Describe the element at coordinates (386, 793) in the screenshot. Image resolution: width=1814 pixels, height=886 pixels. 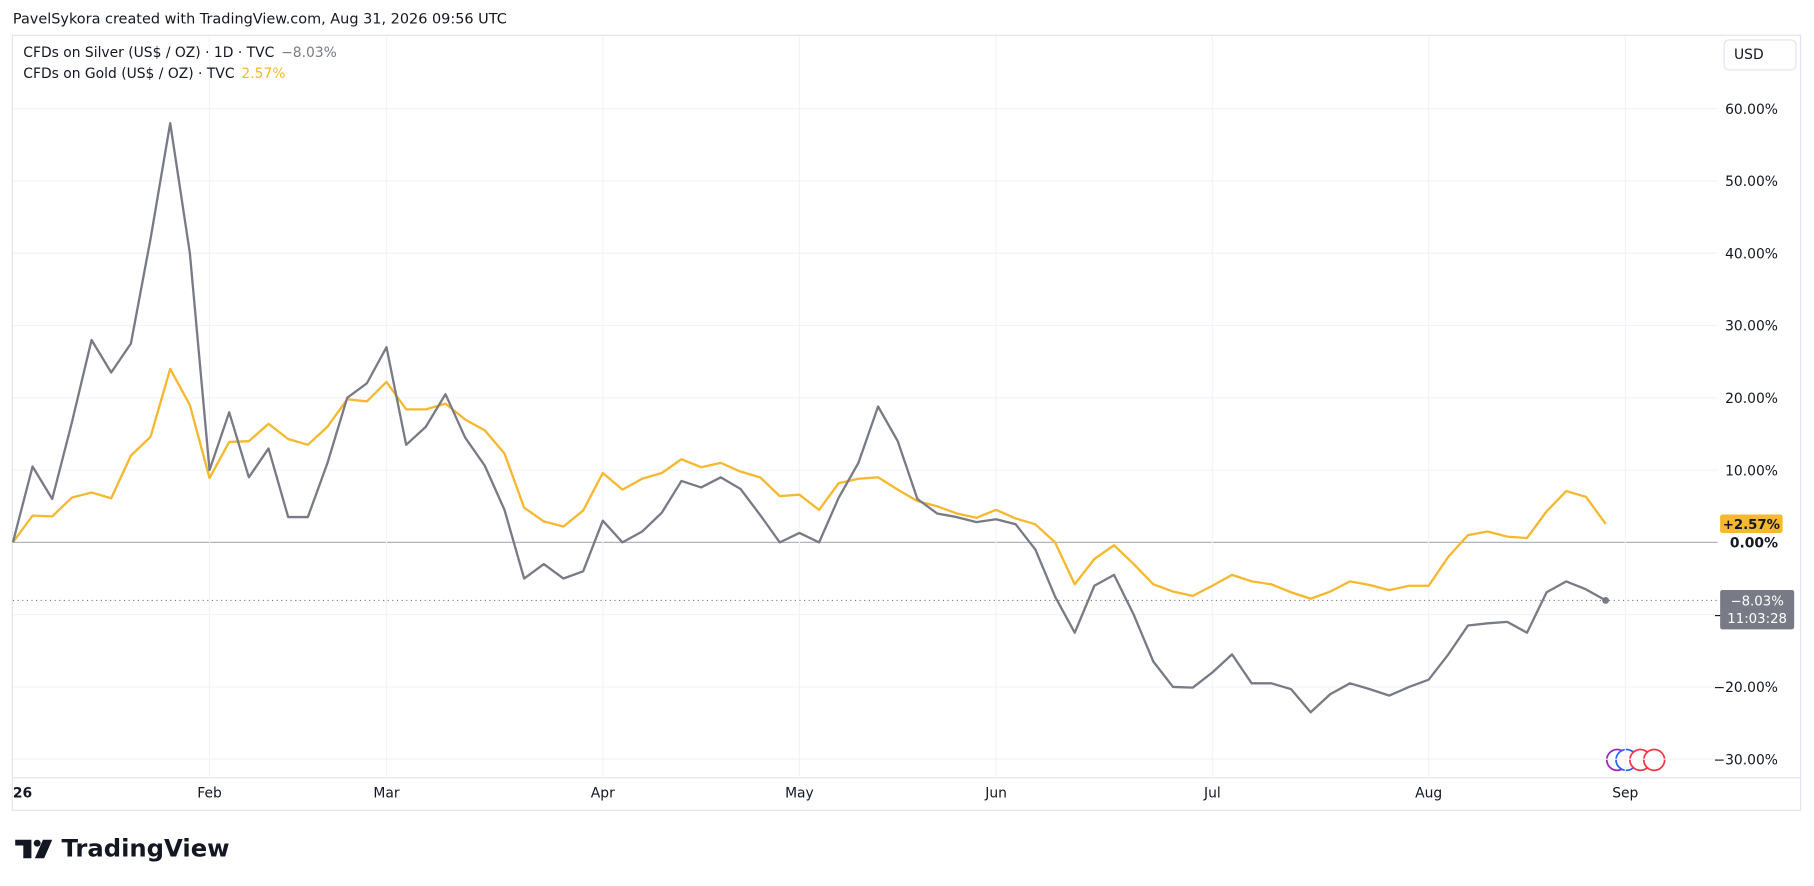
I see `x-tick-label: Mar` at that location.